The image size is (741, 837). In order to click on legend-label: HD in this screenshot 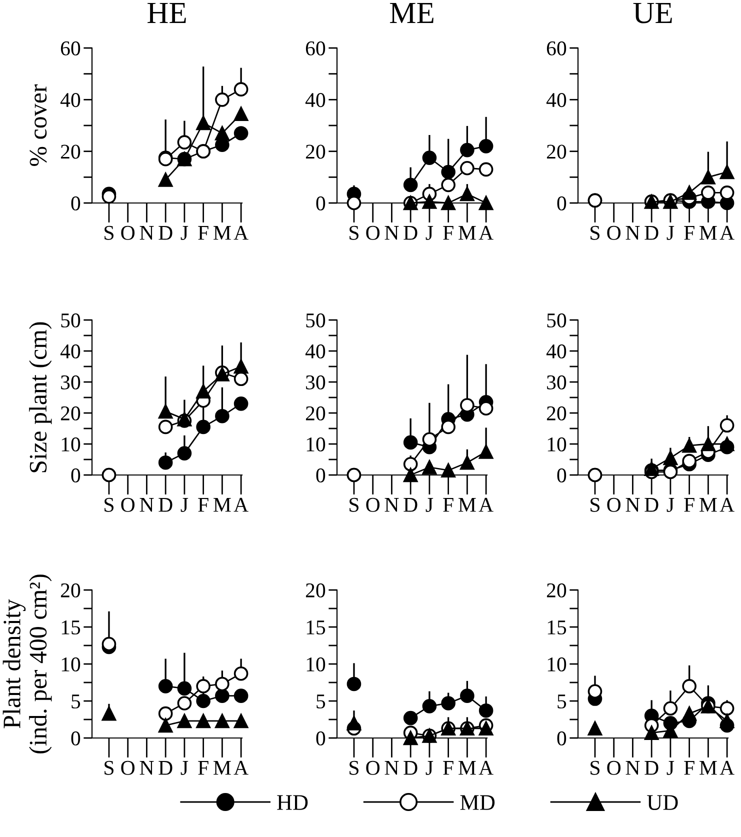, I will do `click(292, 802)`.